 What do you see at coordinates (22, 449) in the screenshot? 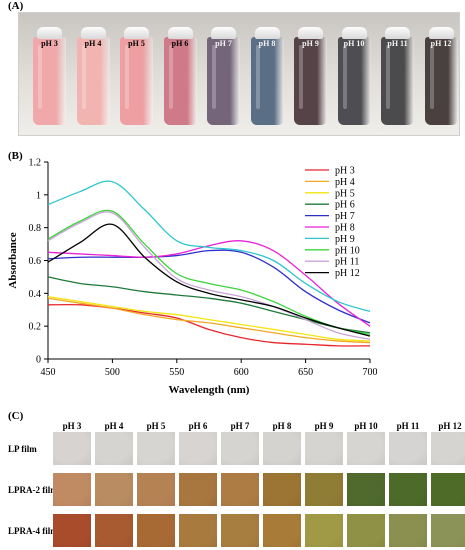
I see `film-row-label: LP film` at bounding box center [22, 449].